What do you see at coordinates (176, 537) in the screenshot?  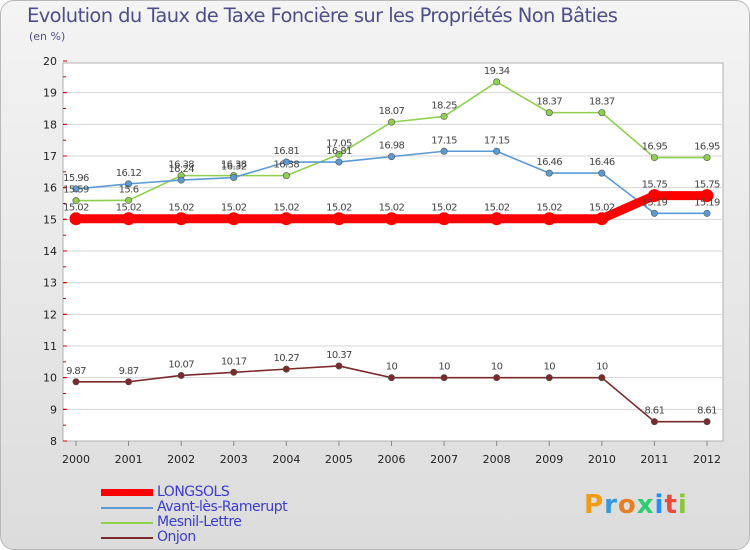 I see `legend-label-onjon: Onjon` at bounding box center [176, 537].